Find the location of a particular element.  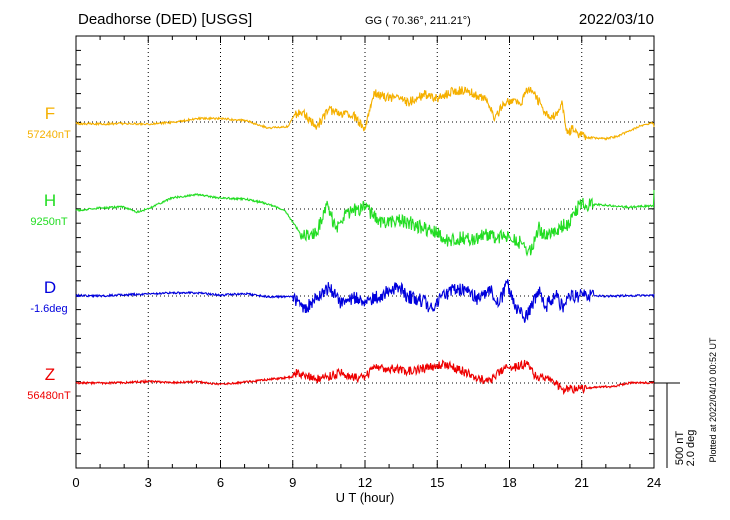

series-baseline-H: 9250nT is located at coordinates (49, 222).